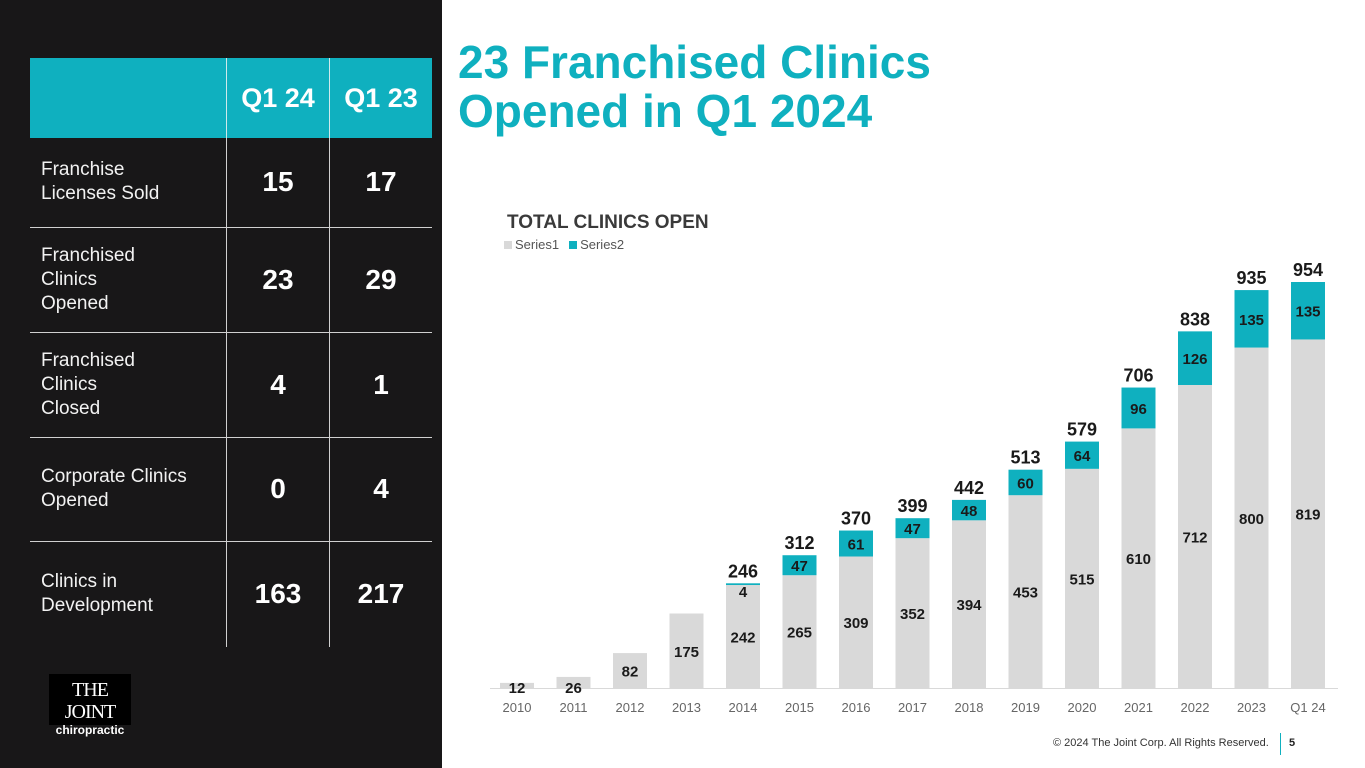  Describe the element at coordinates (856, 519) in the screenshot. I see `data-label-total: 370` at that location.